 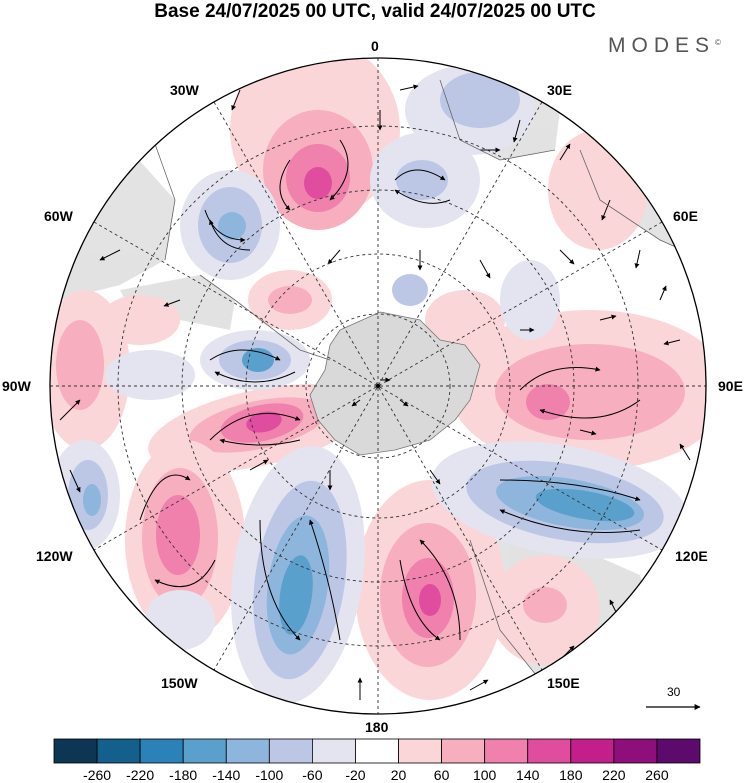 What do you see at coordinates (730, 386) in the screenshot?
I see `lon-label-90e: 90E` at bounding box center [730, 386].